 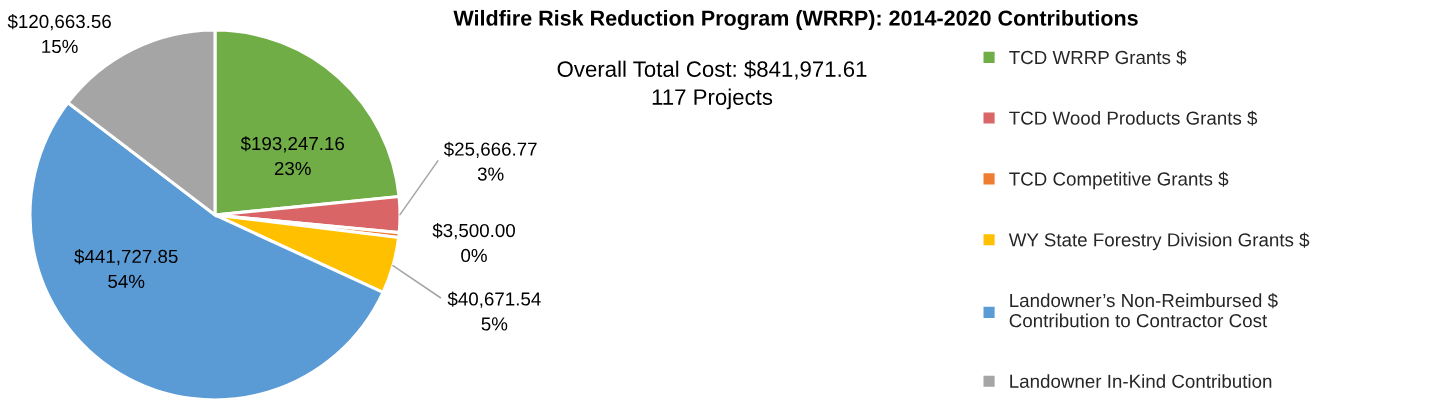 I want to click on legend-label: Landowner In-Kind Contribution, so click(x=1141, y=381).